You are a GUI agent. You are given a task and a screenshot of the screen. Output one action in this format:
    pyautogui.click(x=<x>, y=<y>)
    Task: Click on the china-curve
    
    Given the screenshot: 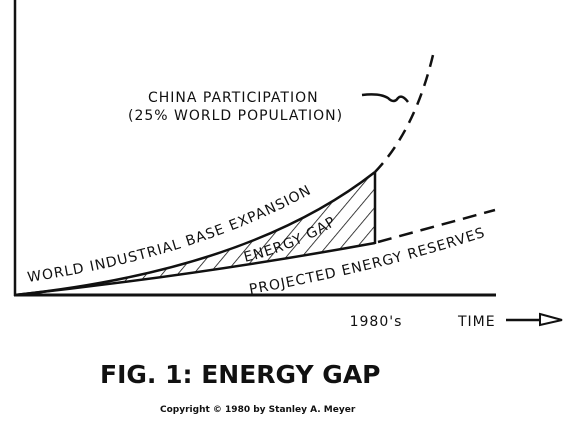 What is the action you would take?
    pyautogui.click(x=404, y=113)
    